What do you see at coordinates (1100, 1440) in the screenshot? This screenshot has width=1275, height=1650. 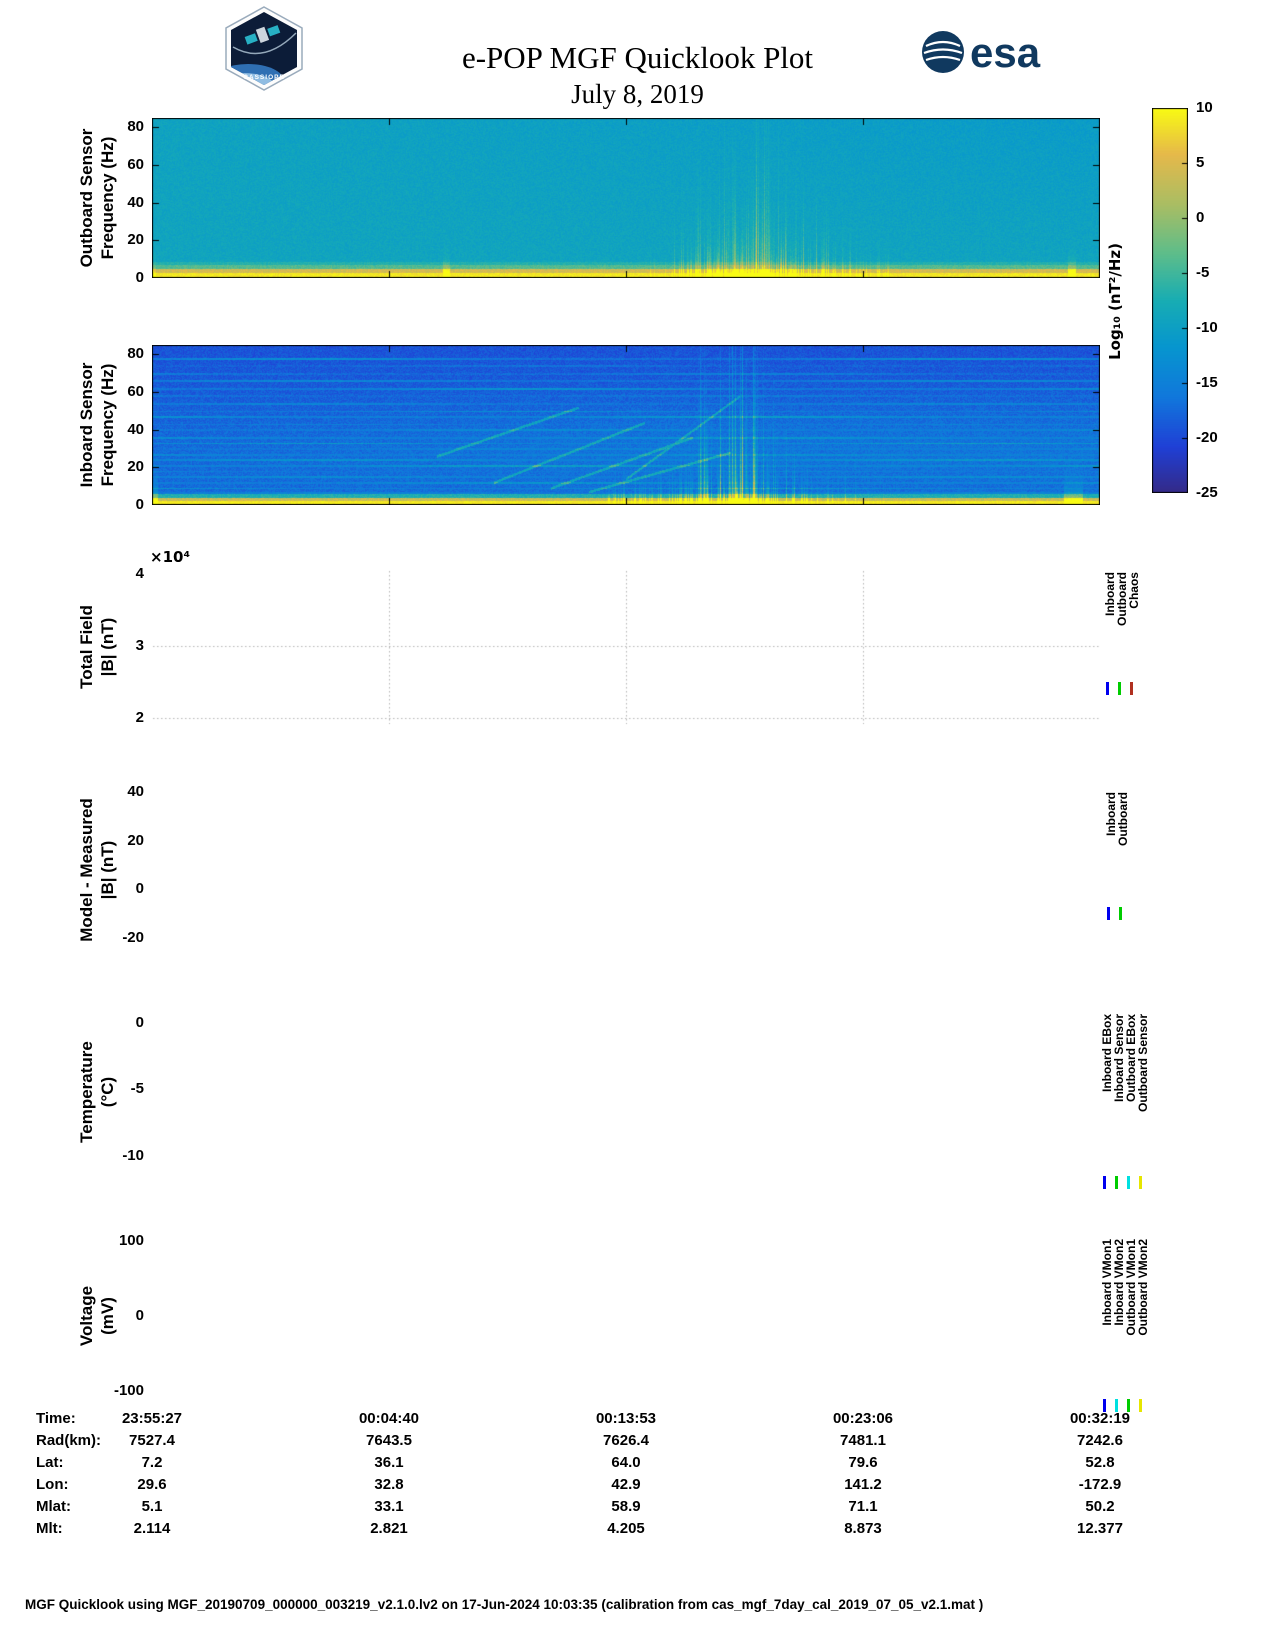 I see `table-cell: 7242.6` at bounding box center [1100, 1440].